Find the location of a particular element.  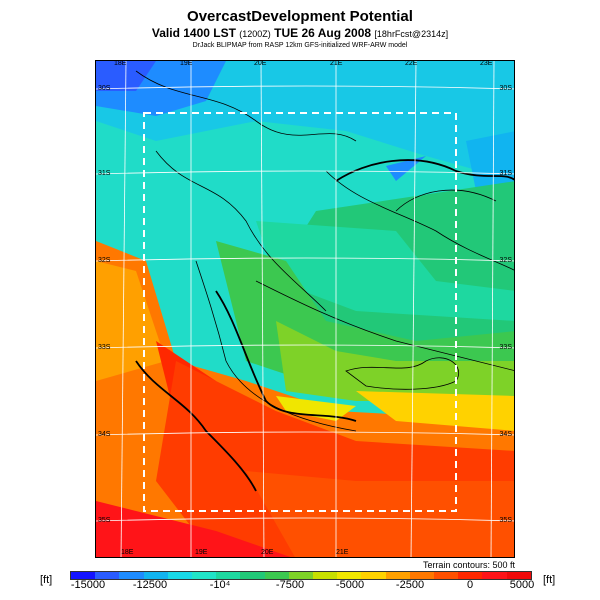

valid-time-utc: (1200Z) is located at coordinates (255, 34).